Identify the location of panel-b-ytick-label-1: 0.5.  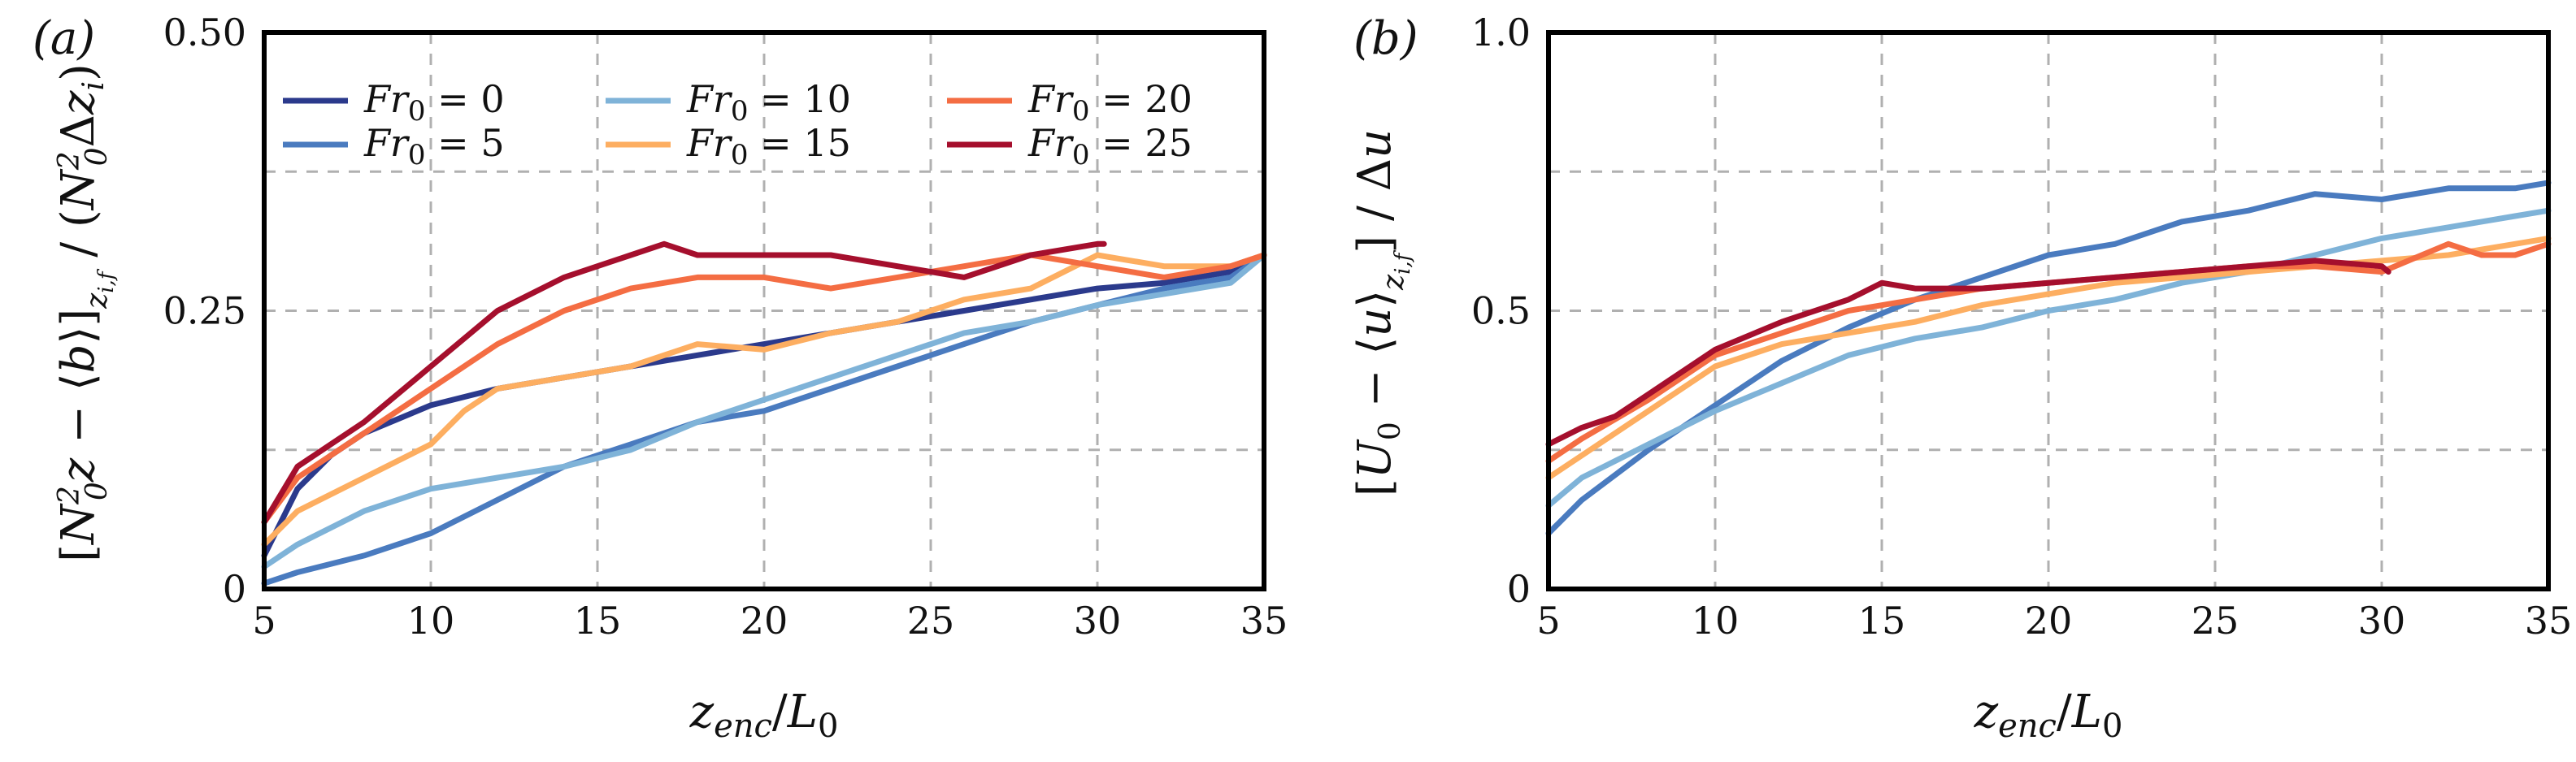
(1501, 311).